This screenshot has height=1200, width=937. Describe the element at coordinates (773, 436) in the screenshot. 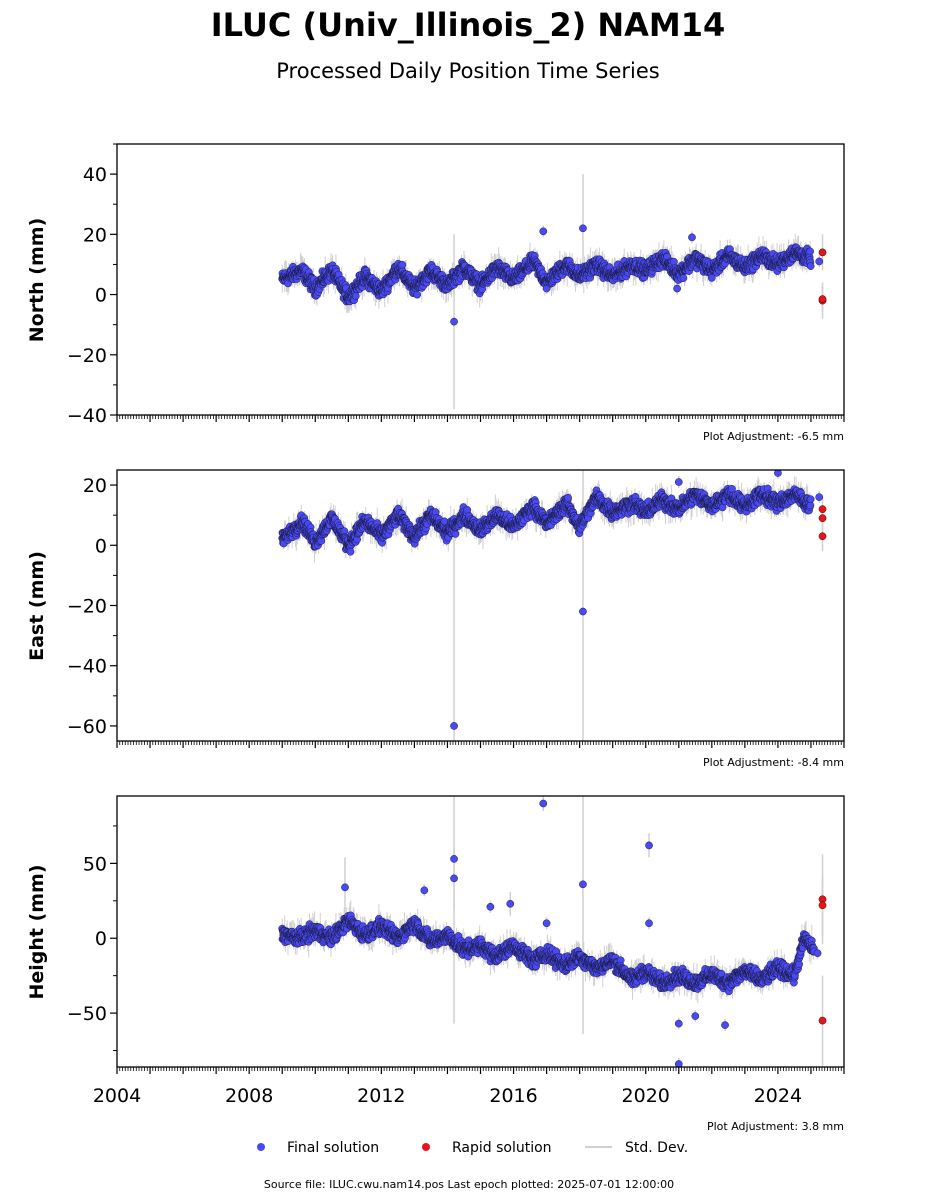

I see `plot-adjustment-north: Plot Adjustment: -6.5 mm` at that location.